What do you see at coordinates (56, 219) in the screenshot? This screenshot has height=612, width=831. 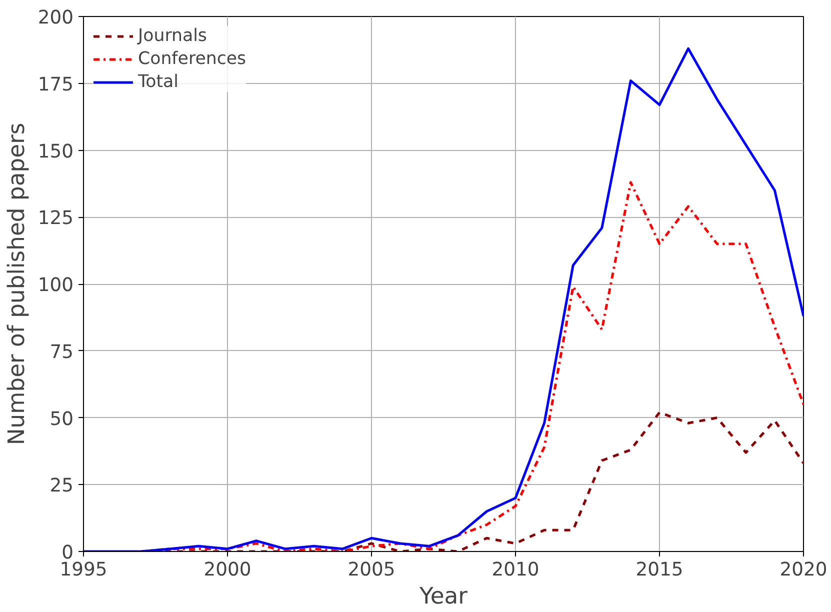 I see `y-tick-label: 125` at bounding box center [56, 219].